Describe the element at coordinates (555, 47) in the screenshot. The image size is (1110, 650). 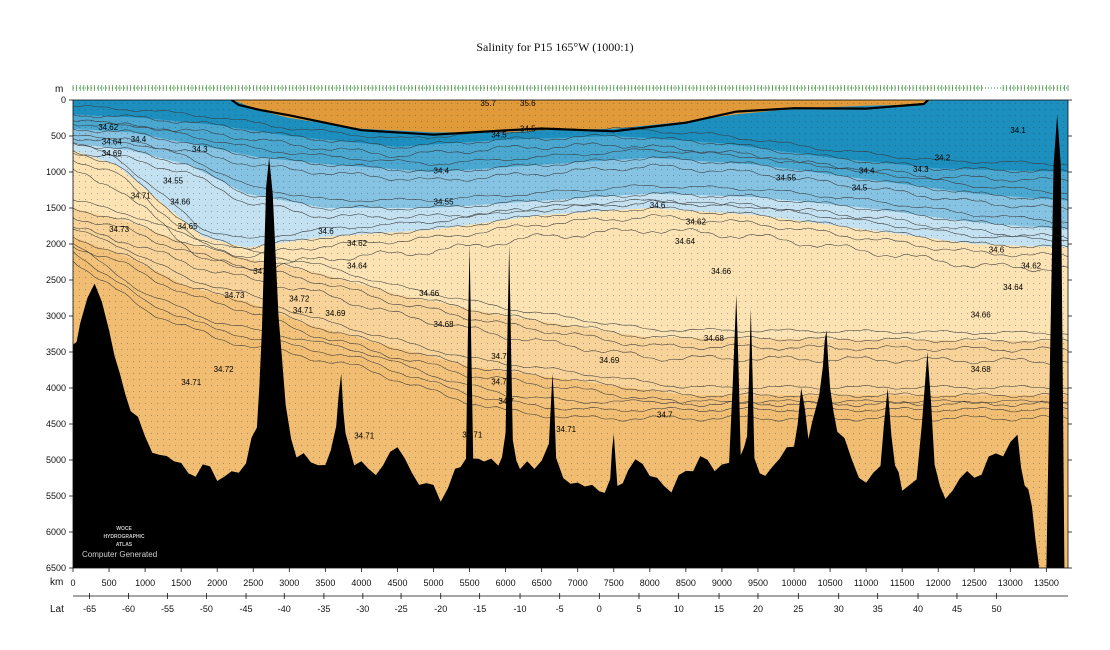
I see `chart-title: Salinity for P15 165°W (1000:1)` at that location.